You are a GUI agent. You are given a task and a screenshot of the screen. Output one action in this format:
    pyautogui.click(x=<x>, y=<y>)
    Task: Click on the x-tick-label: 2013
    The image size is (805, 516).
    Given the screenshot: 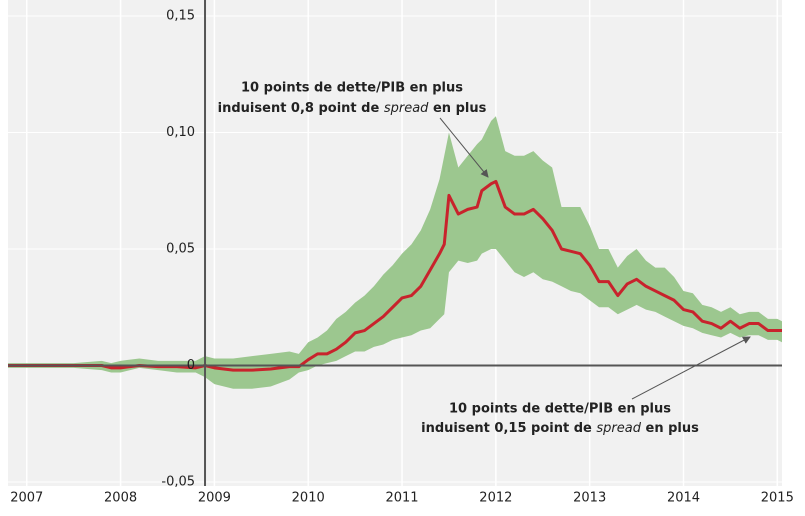 What is the action you would take?
    pyautogui.click(x=589, y=498)
    